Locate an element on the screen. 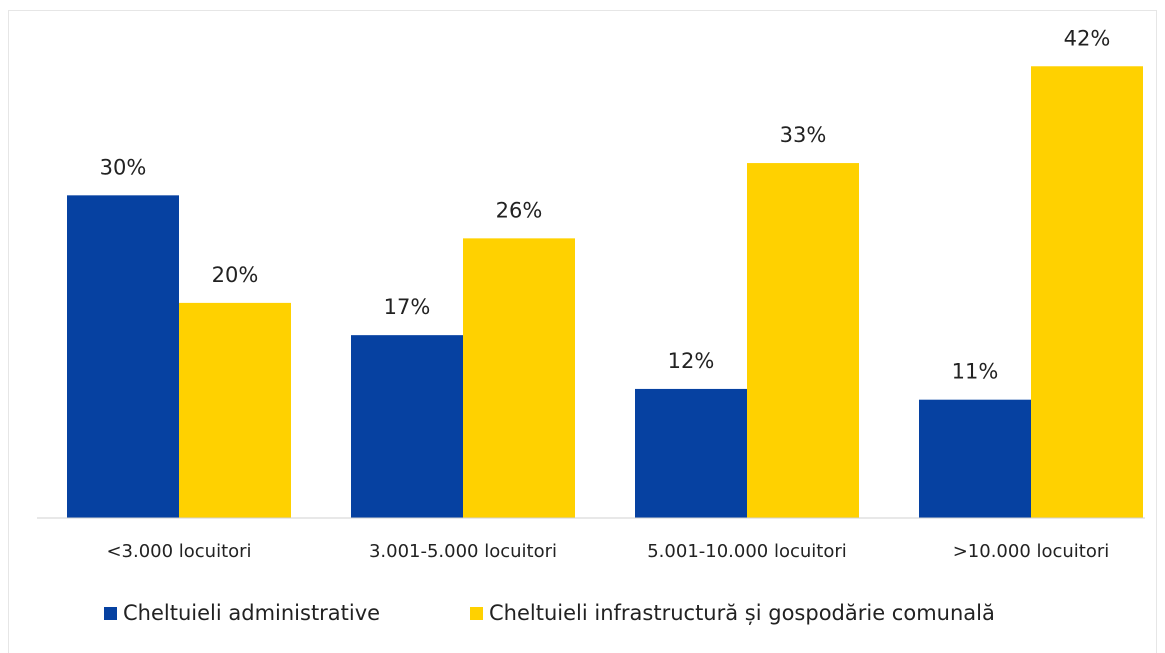 The image size is (1165, 653). value-label: 42% is located at coordinates (1087, 38).